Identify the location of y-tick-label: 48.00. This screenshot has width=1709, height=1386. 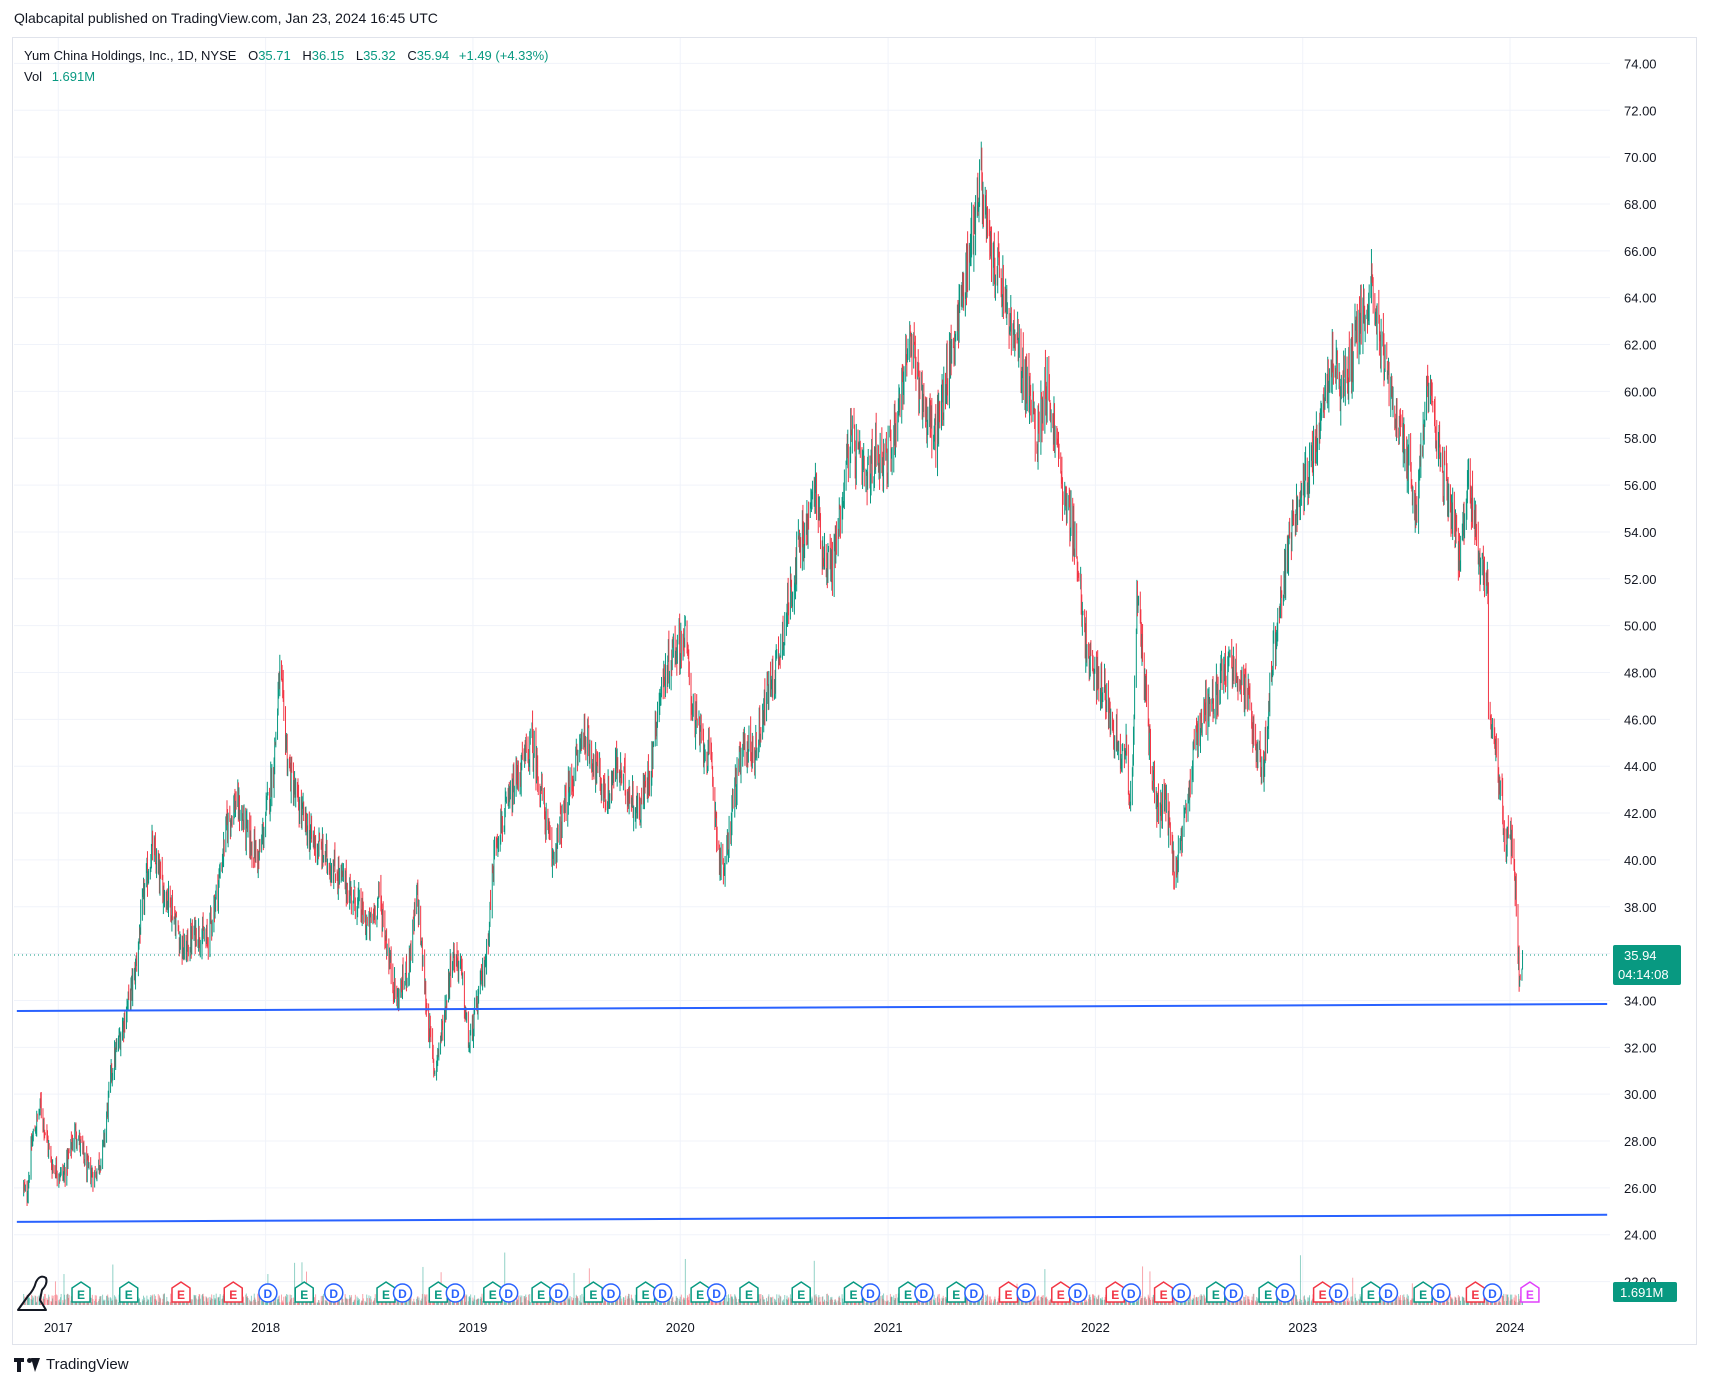
(1640, 673).